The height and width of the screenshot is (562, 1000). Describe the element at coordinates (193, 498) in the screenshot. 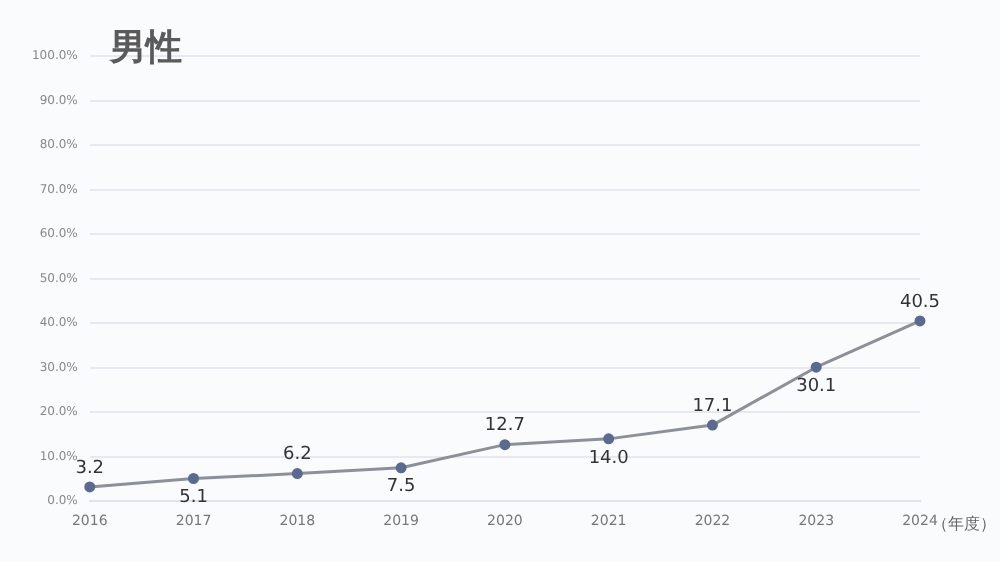

I see `data-label: 5.1` at that location.